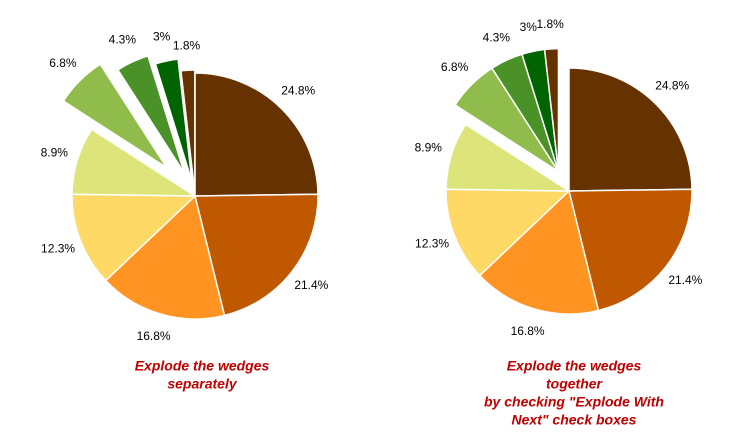 This screenshot has height=433, width=737. I want to click on chart-title: together, so click(575, 384).